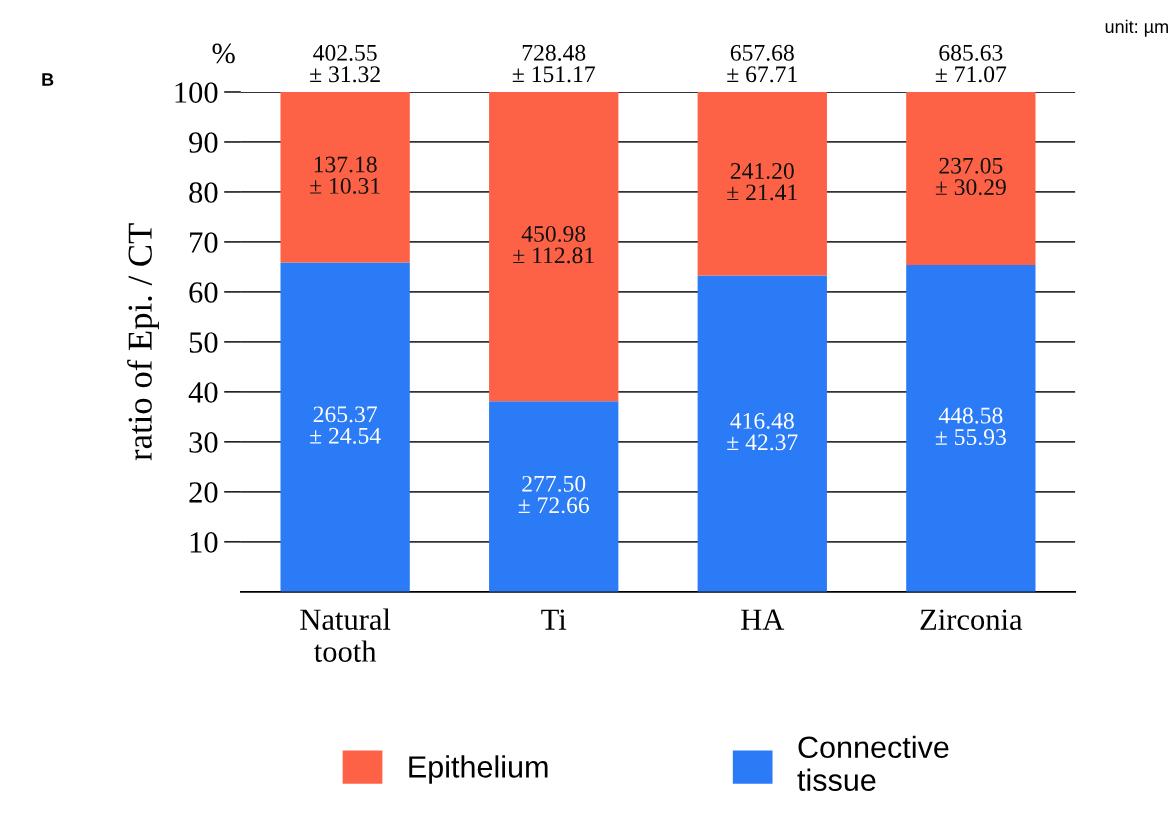 This screenshot has width=1175, height=814. I want to click on y-tick-label: 30, so click(203, 442).